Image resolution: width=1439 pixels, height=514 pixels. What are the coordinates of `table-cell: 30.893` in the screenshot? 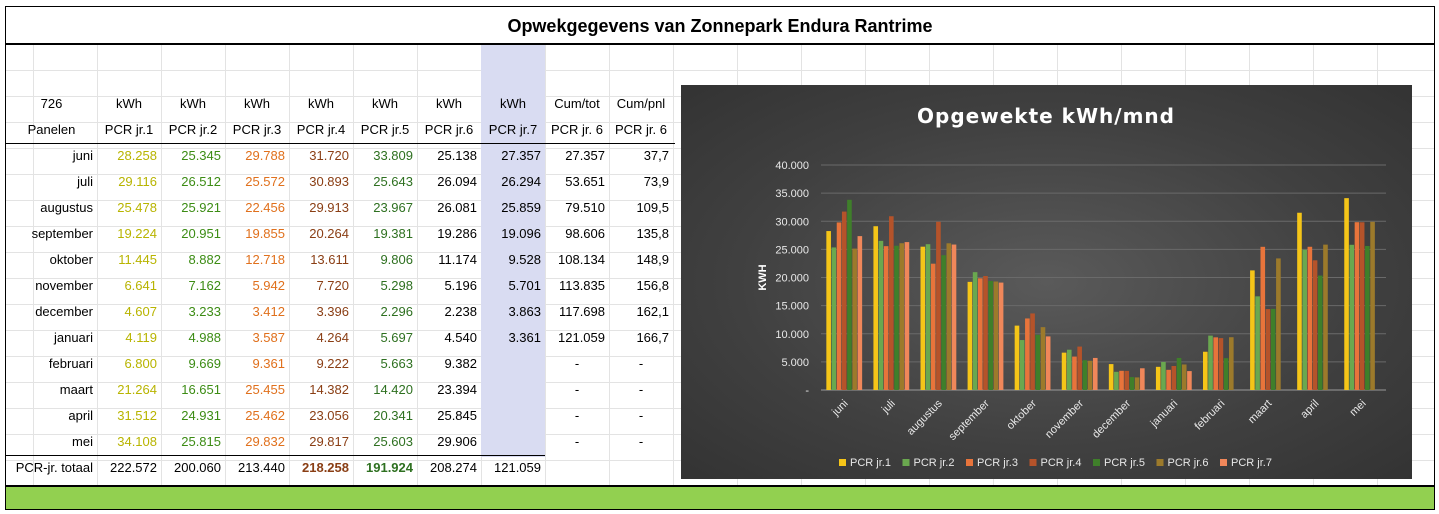 It's located at (329, 181).